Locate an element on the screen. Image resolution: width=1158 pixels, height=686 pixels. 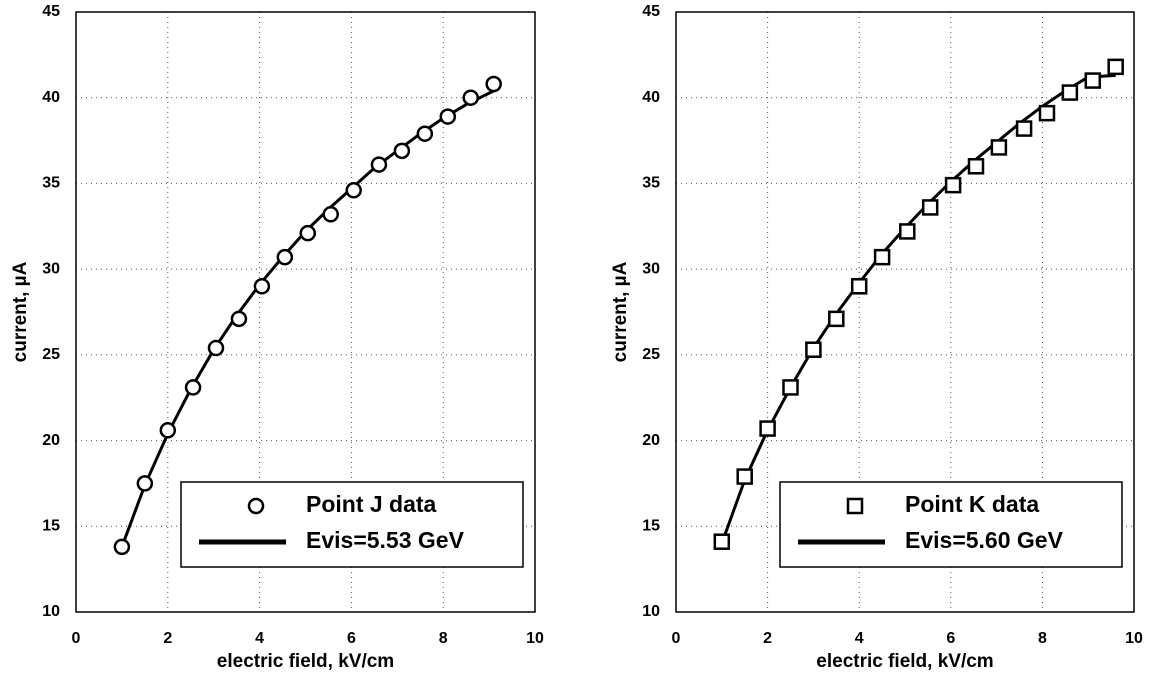
legend-label: Evis=5.53 GeV is located at coordinates (385, 540).